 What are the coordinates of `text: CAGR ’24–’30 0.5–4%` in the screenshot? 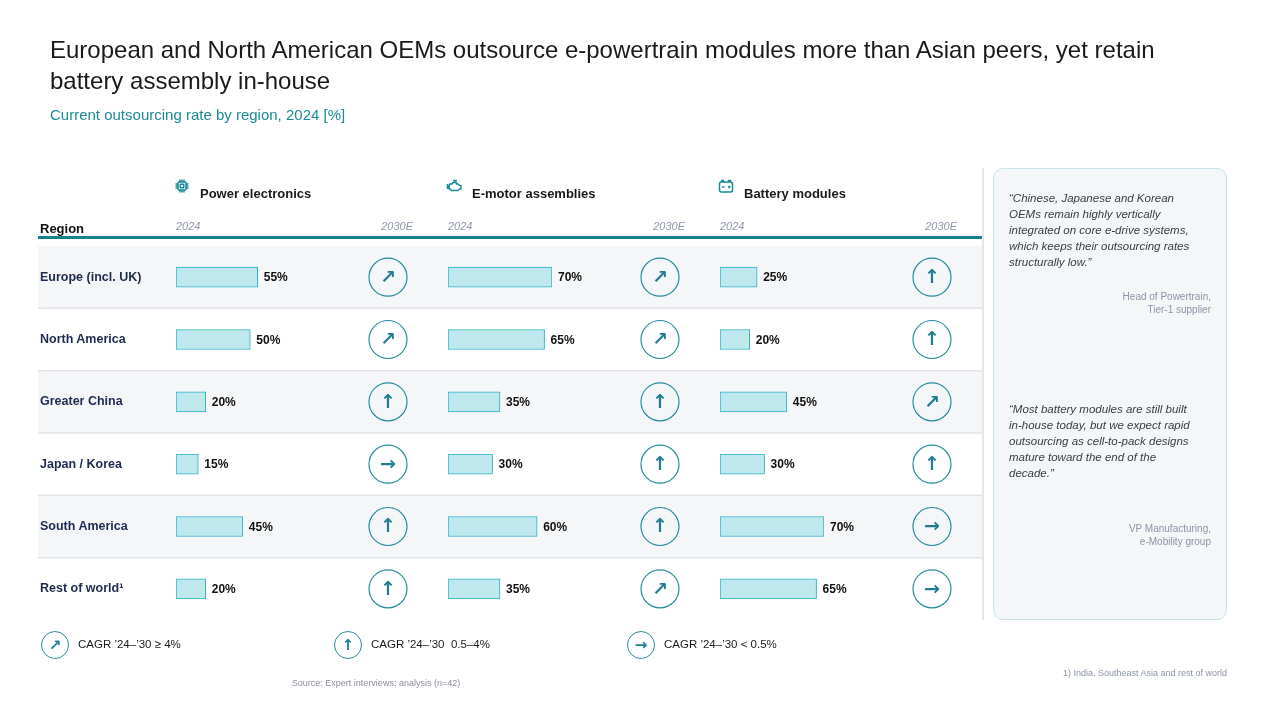 It's located at (430, 644).